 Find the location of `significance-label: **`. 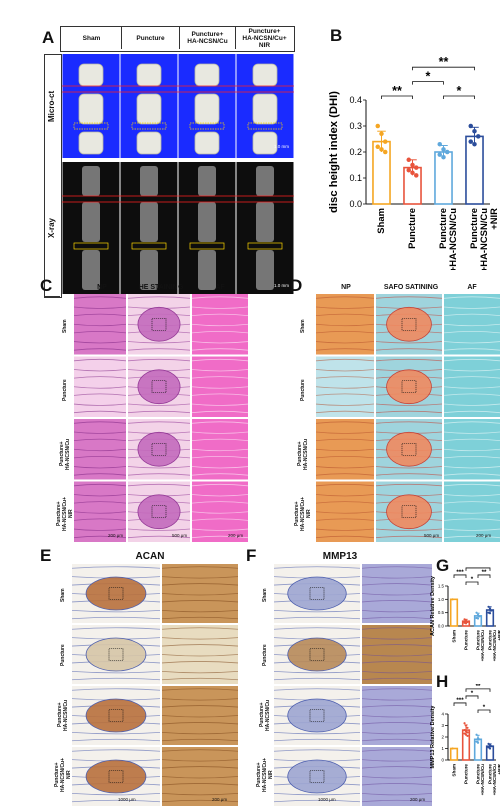

significance-label: ** is located at coordinates (397, 91).